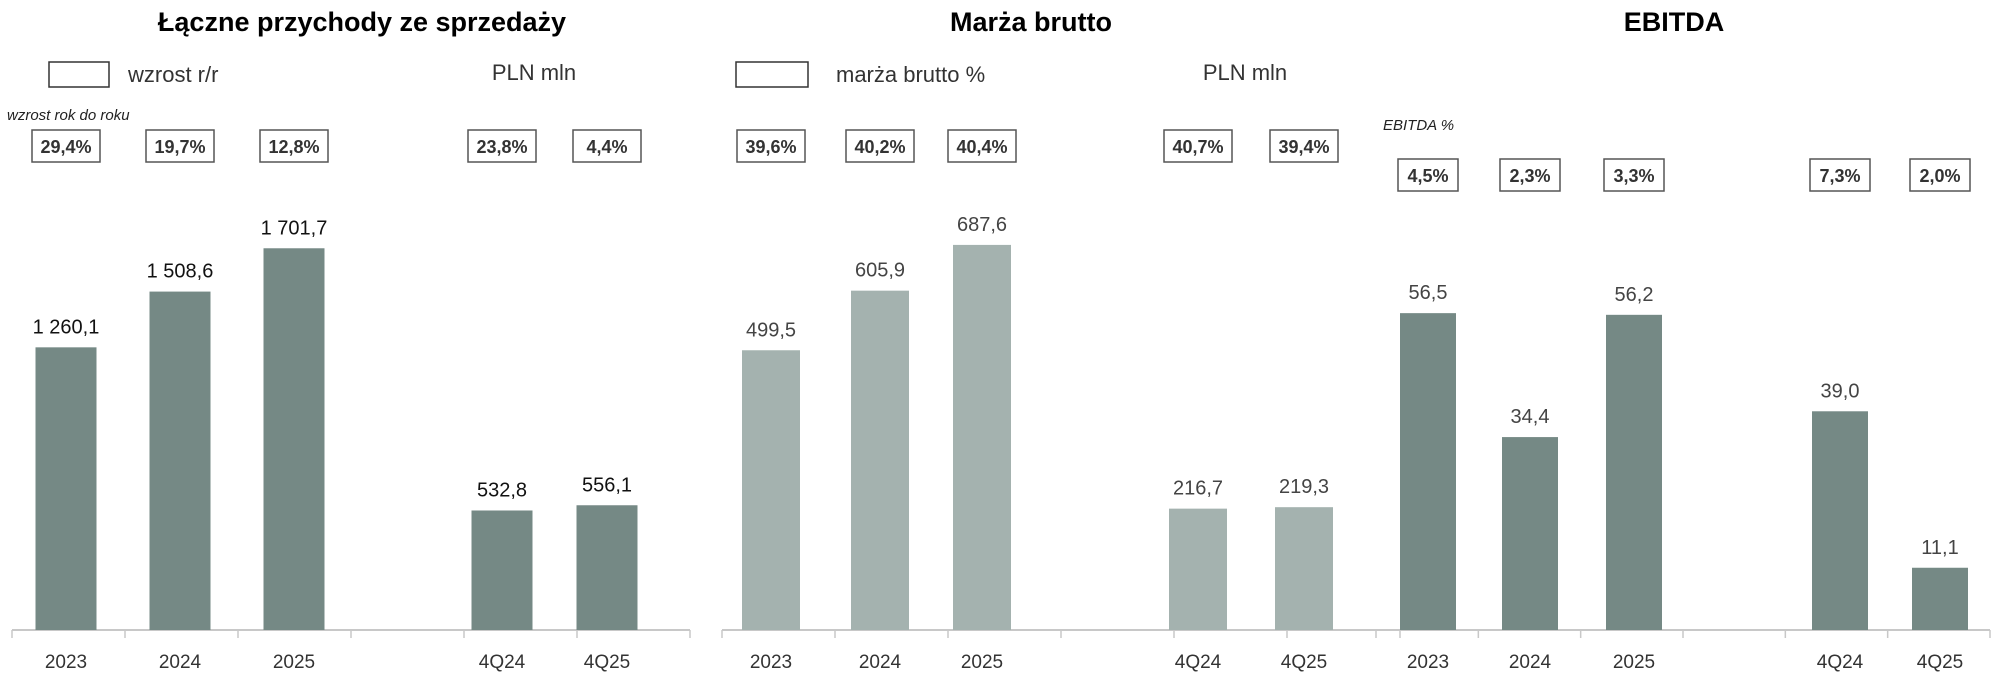 The image size is (2004, 678). I want to click on ebitda-value-label: 56,5, so click(1428, 293).